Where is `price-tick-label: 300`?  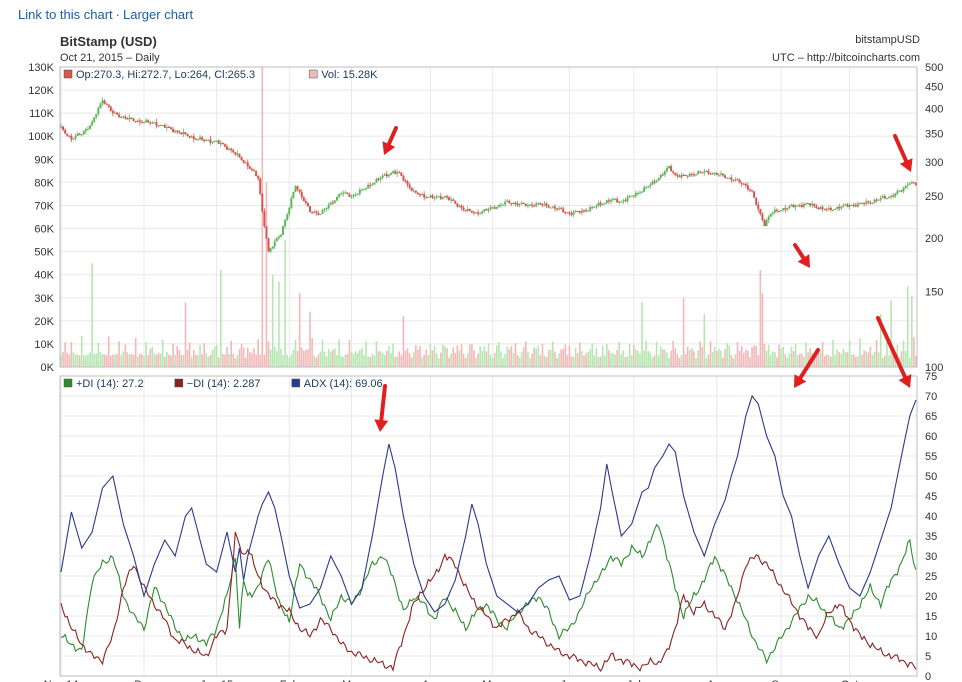
price-tick-label: 300 is located at coordinates (934, 163).